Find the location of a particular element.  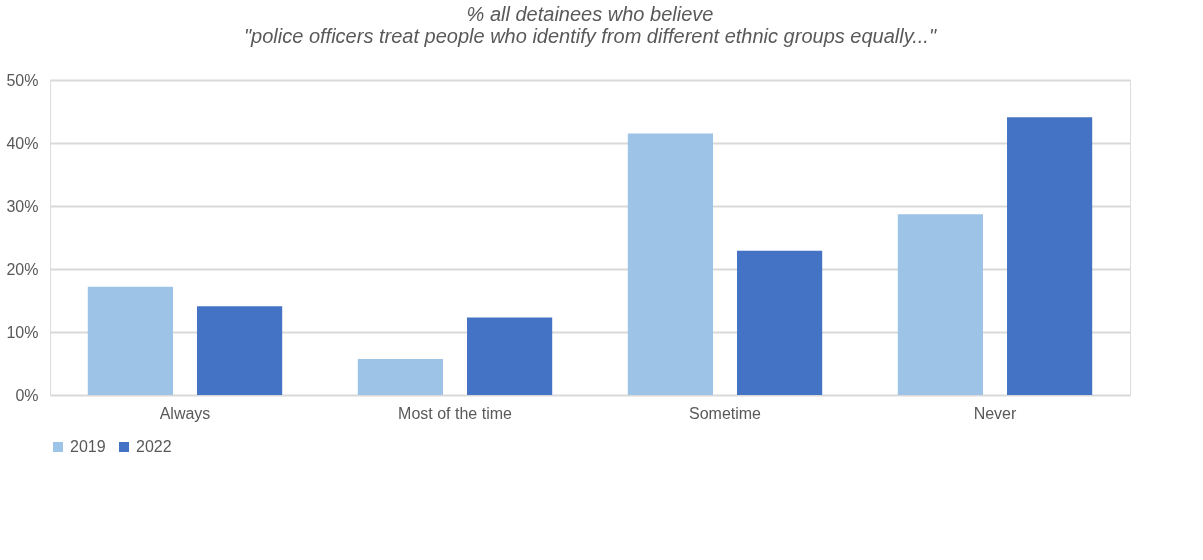

legend-label: 2019 is located at coordinates (88, 446).